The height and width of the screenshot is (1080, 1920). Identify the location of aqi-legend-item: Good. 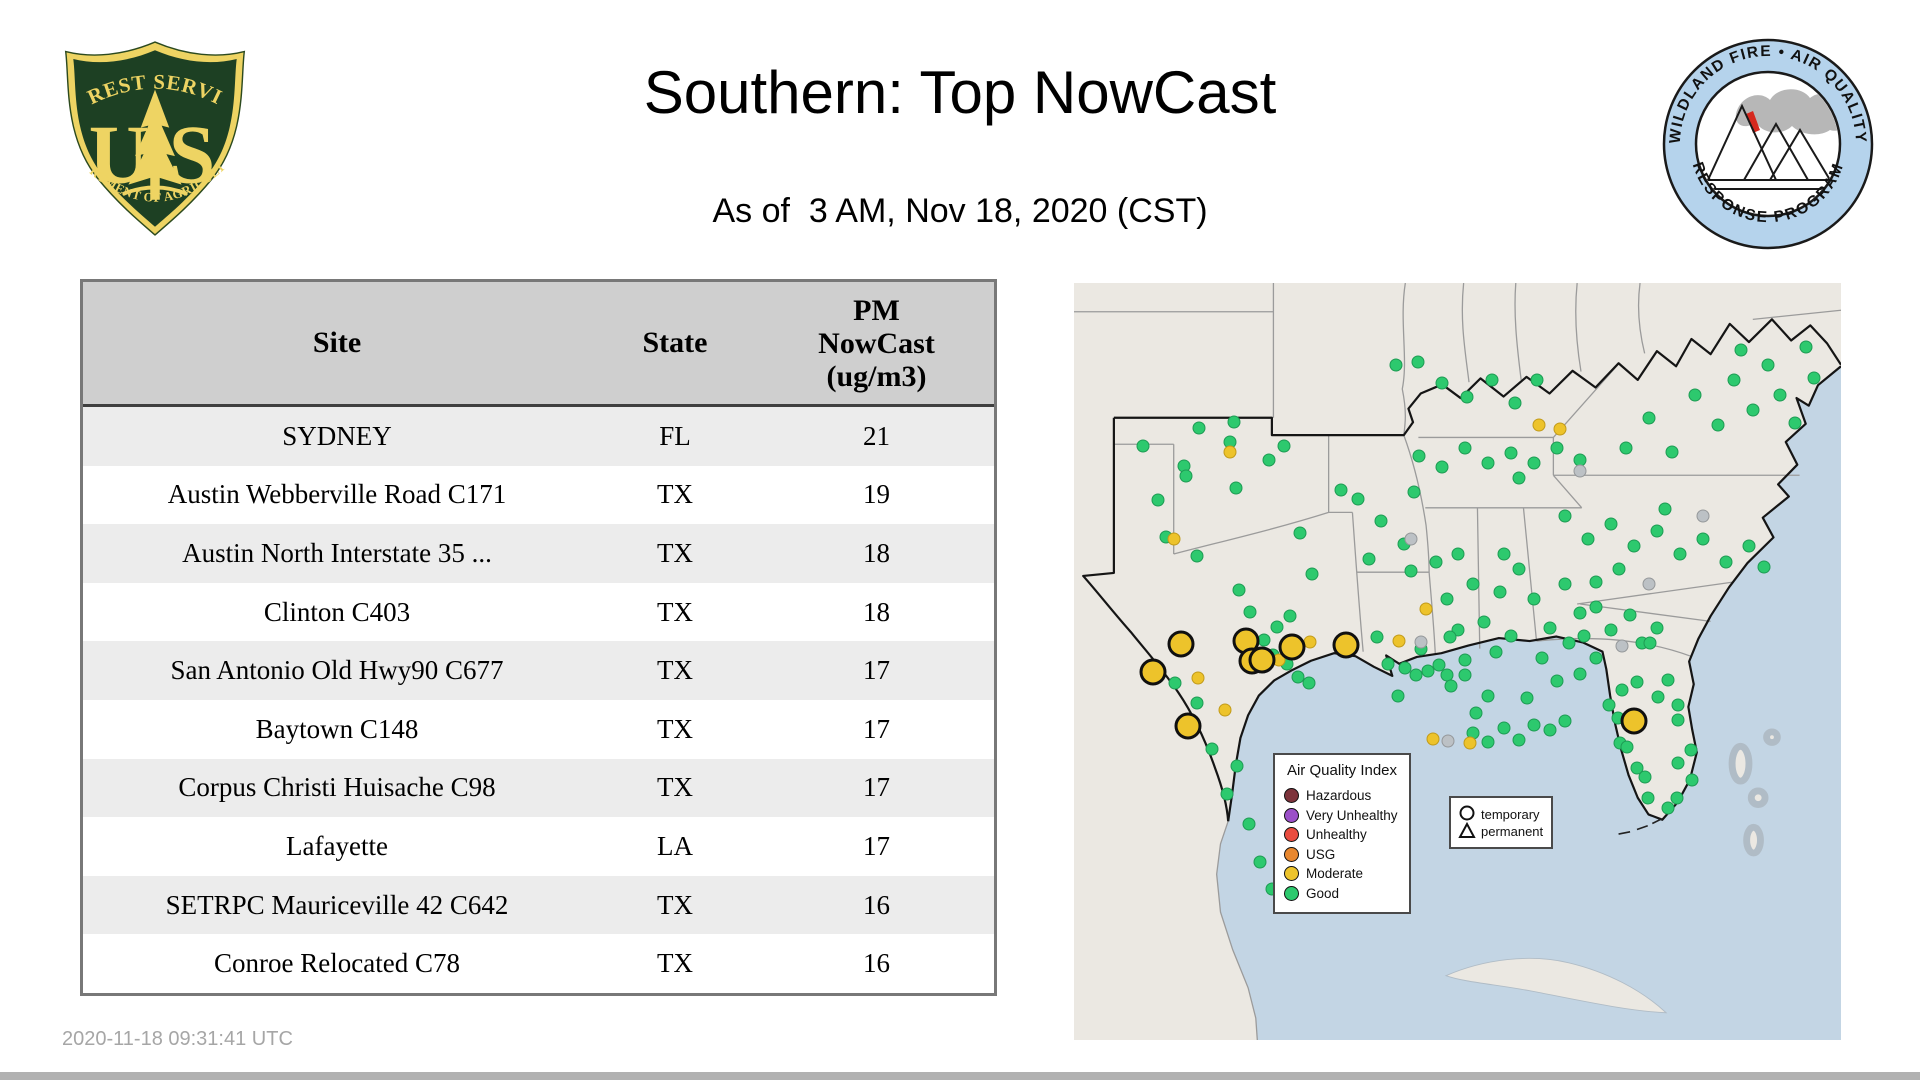
(1342, 894).